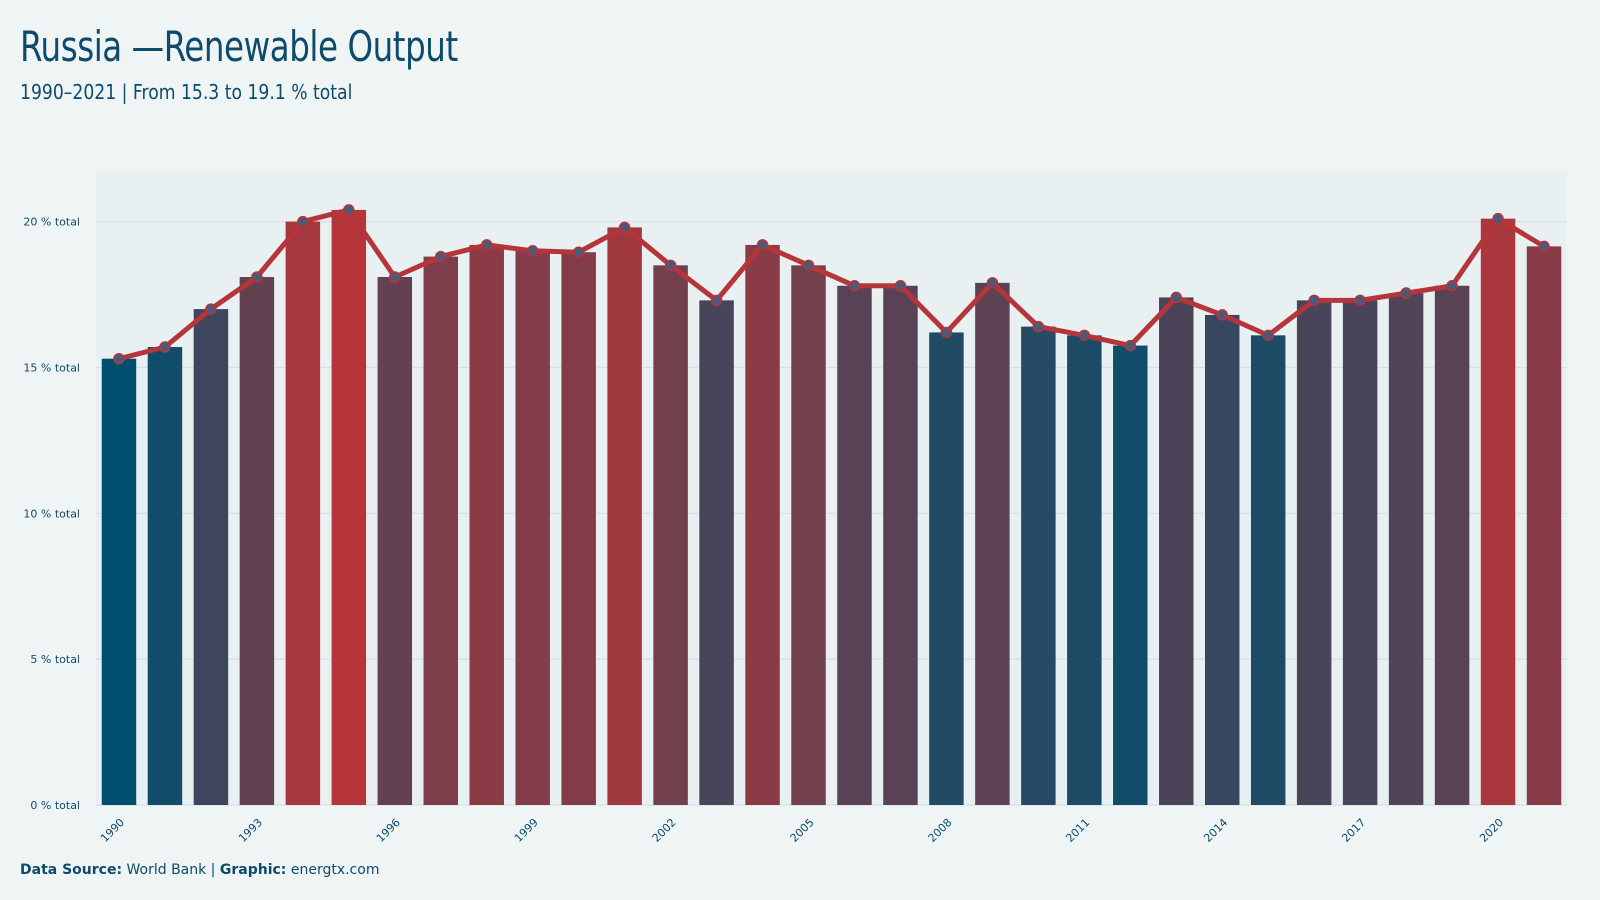 This screenshot has width=1600, height=900. What do you see at coordinates (112, 830) in the screenshot?
I see `x-tick-label: 1990` at bounding box center [112, 830].